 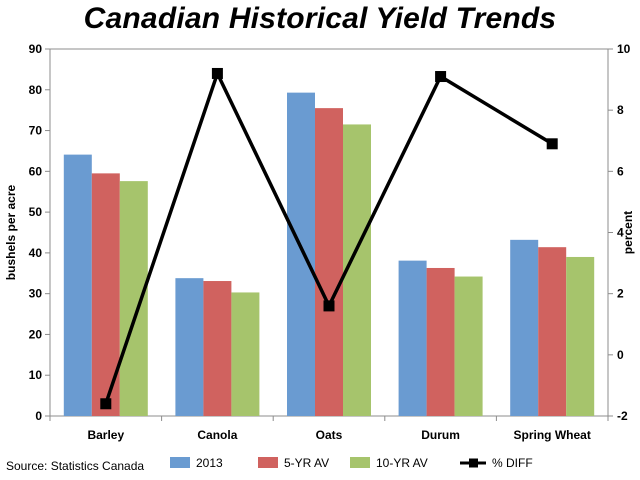 What do you see at coordinates (628, 232) in the screenshot?
I see `y2-axis-title: percent` at bounding box center [628, 232].